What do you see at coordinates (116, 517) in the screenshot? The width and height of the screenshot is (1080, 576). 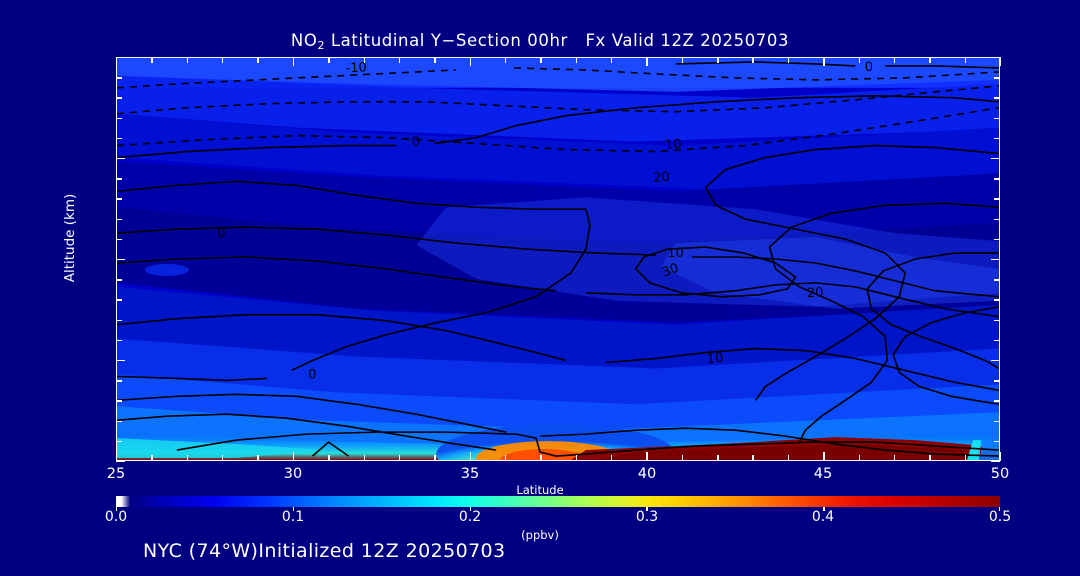 I see `colorbar-tick: 0.0` at bounding box center [116, 517].